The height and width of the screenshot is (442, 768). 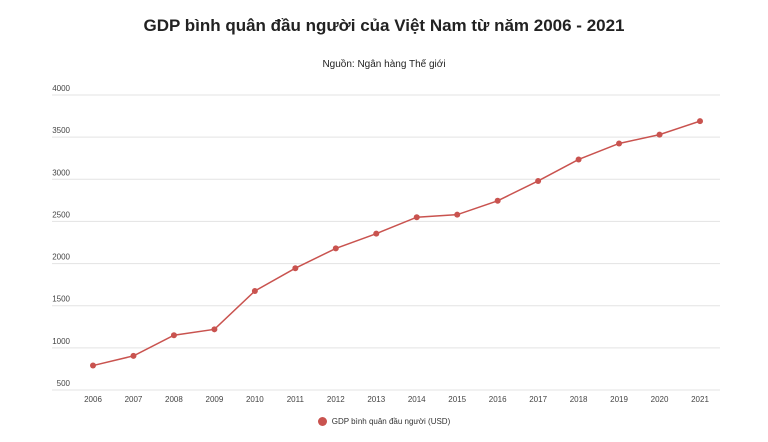 What do you see at coordinates (700, 399) in the screenshot?
I see `x-tick-label: 2021` at bounding box center [700, 399].